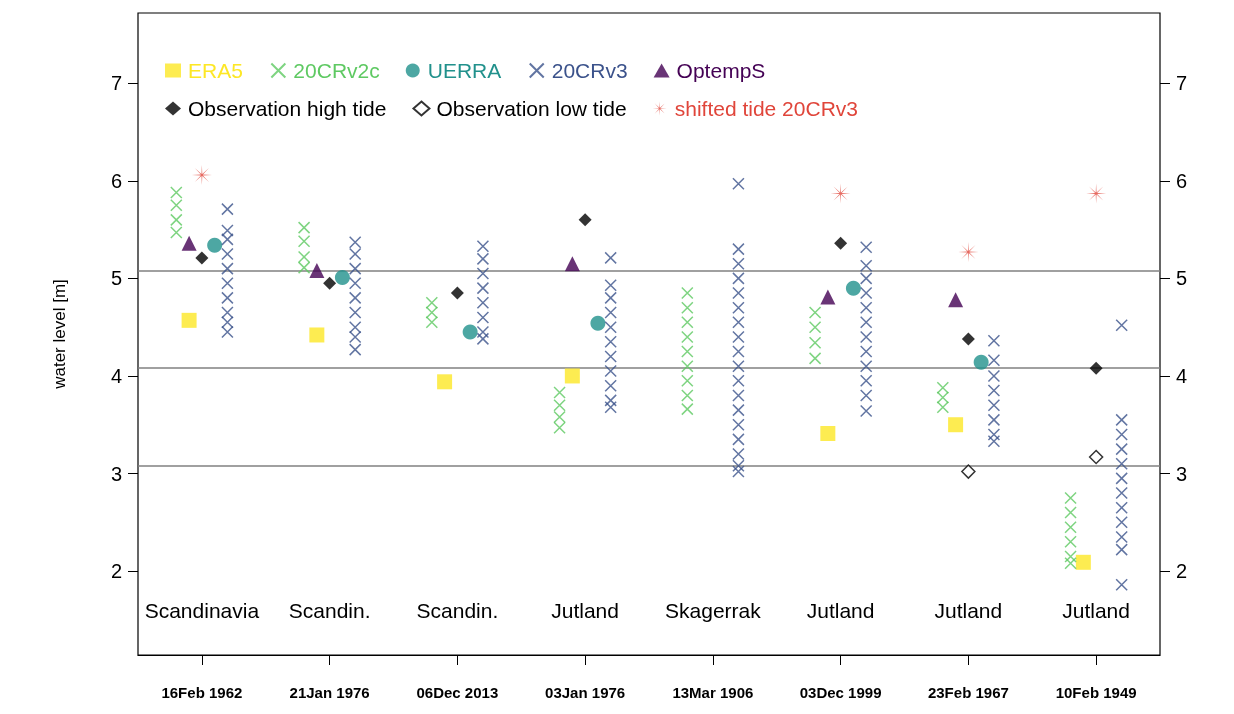 The width and height of the screenshot is (1234, 714). I want to click on x-tick-label: 13Mar 1906, so click(713, 692).